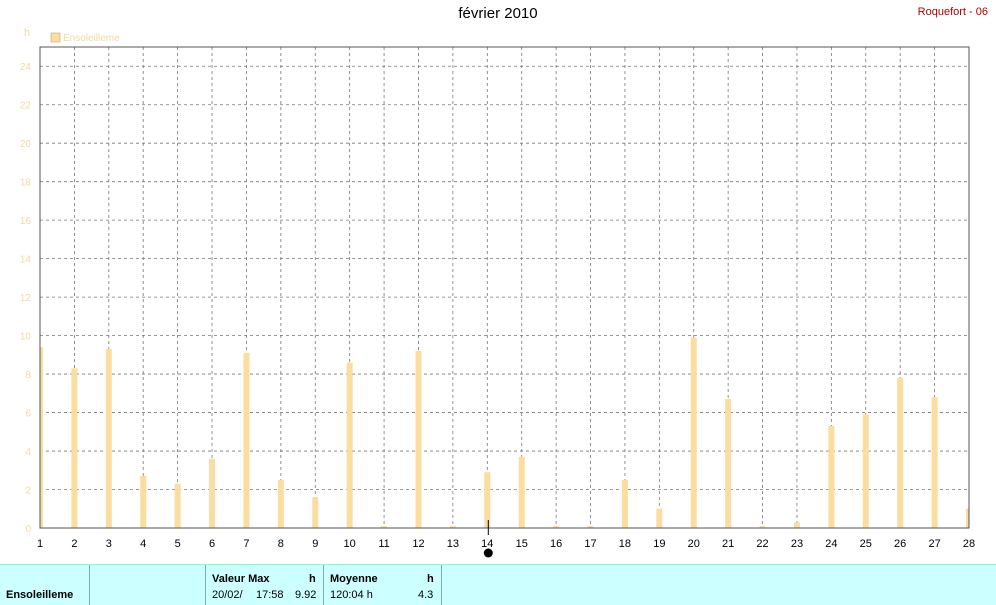  What do you see at coordinates (26, 67) in the screenshot?
I see `y-tick-label: 24` at bounding box center [26, 67].